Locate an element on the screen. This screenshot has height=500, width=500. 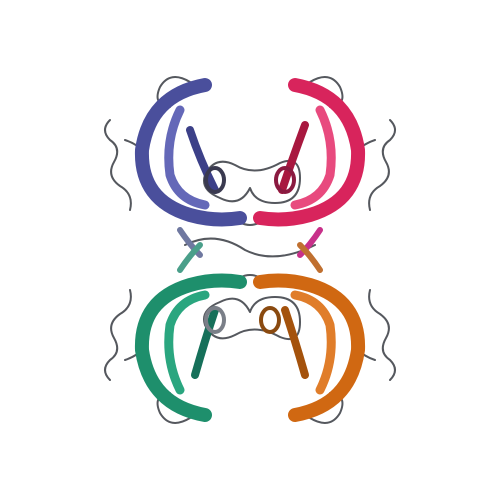
chain-pink is located at coordinates (309, 168).